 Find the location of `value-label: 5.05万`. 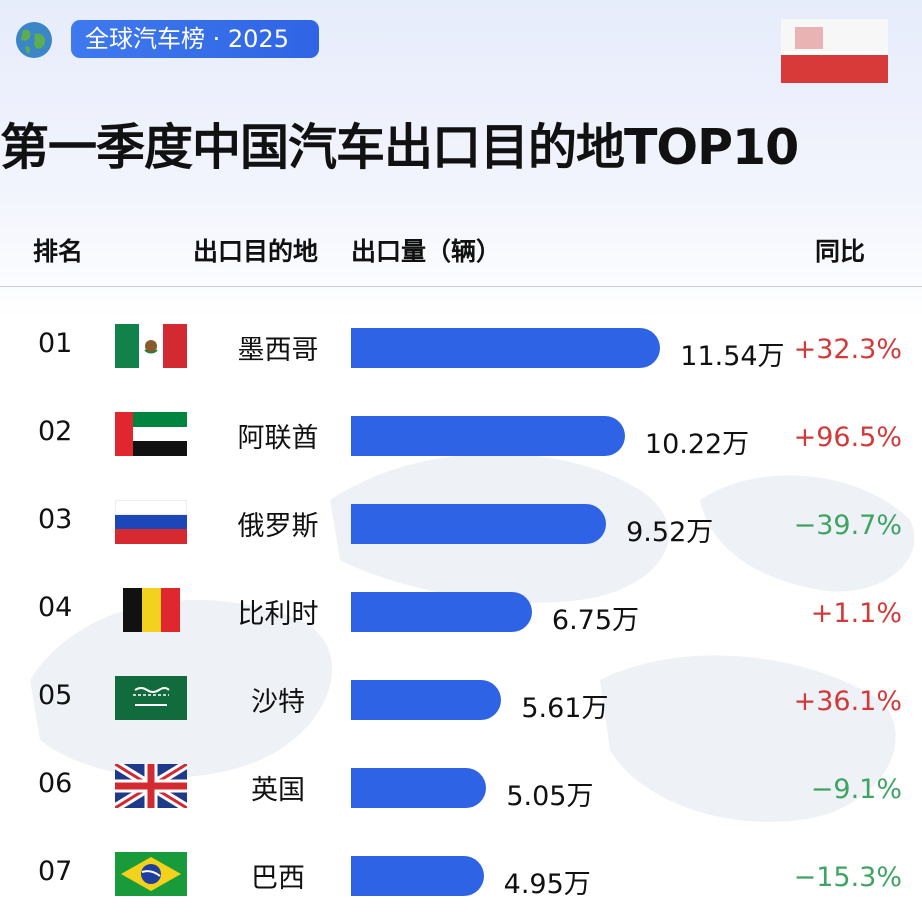

value-label: 5.05万 is located at coordinates (550, 796).